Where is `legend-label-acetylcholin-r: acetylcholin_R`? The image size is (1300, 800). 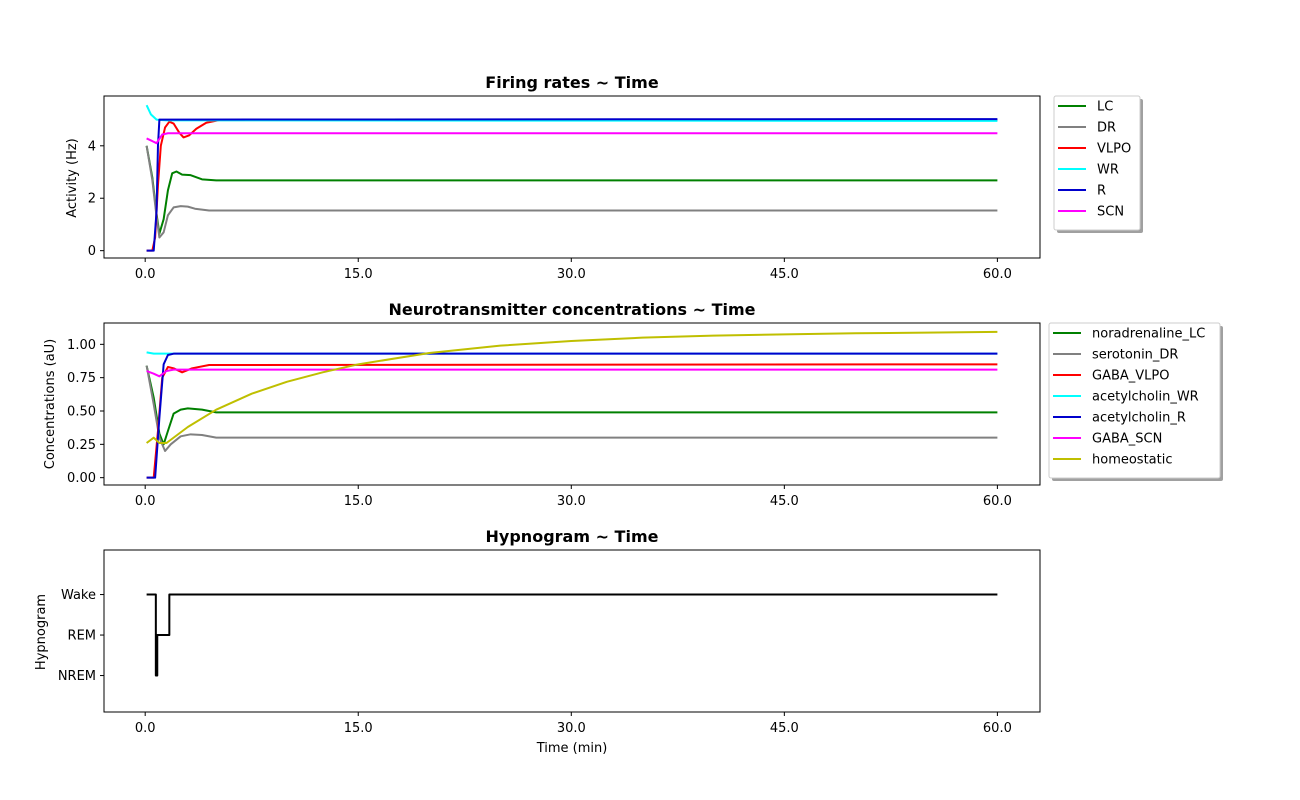 legend-label-acetylcholin-r: acetylcholin_R is located at coordinates (1139, 418).